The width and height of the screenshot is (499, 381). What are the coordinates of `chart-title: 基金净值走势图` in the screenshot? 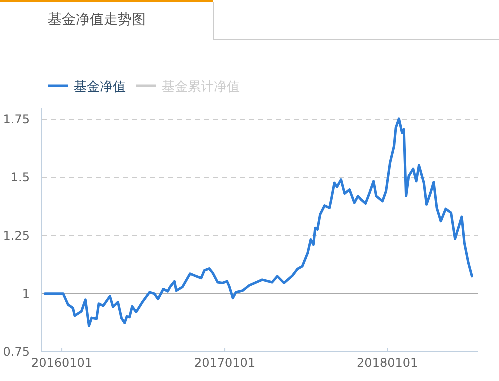 It's located at (97, 20).